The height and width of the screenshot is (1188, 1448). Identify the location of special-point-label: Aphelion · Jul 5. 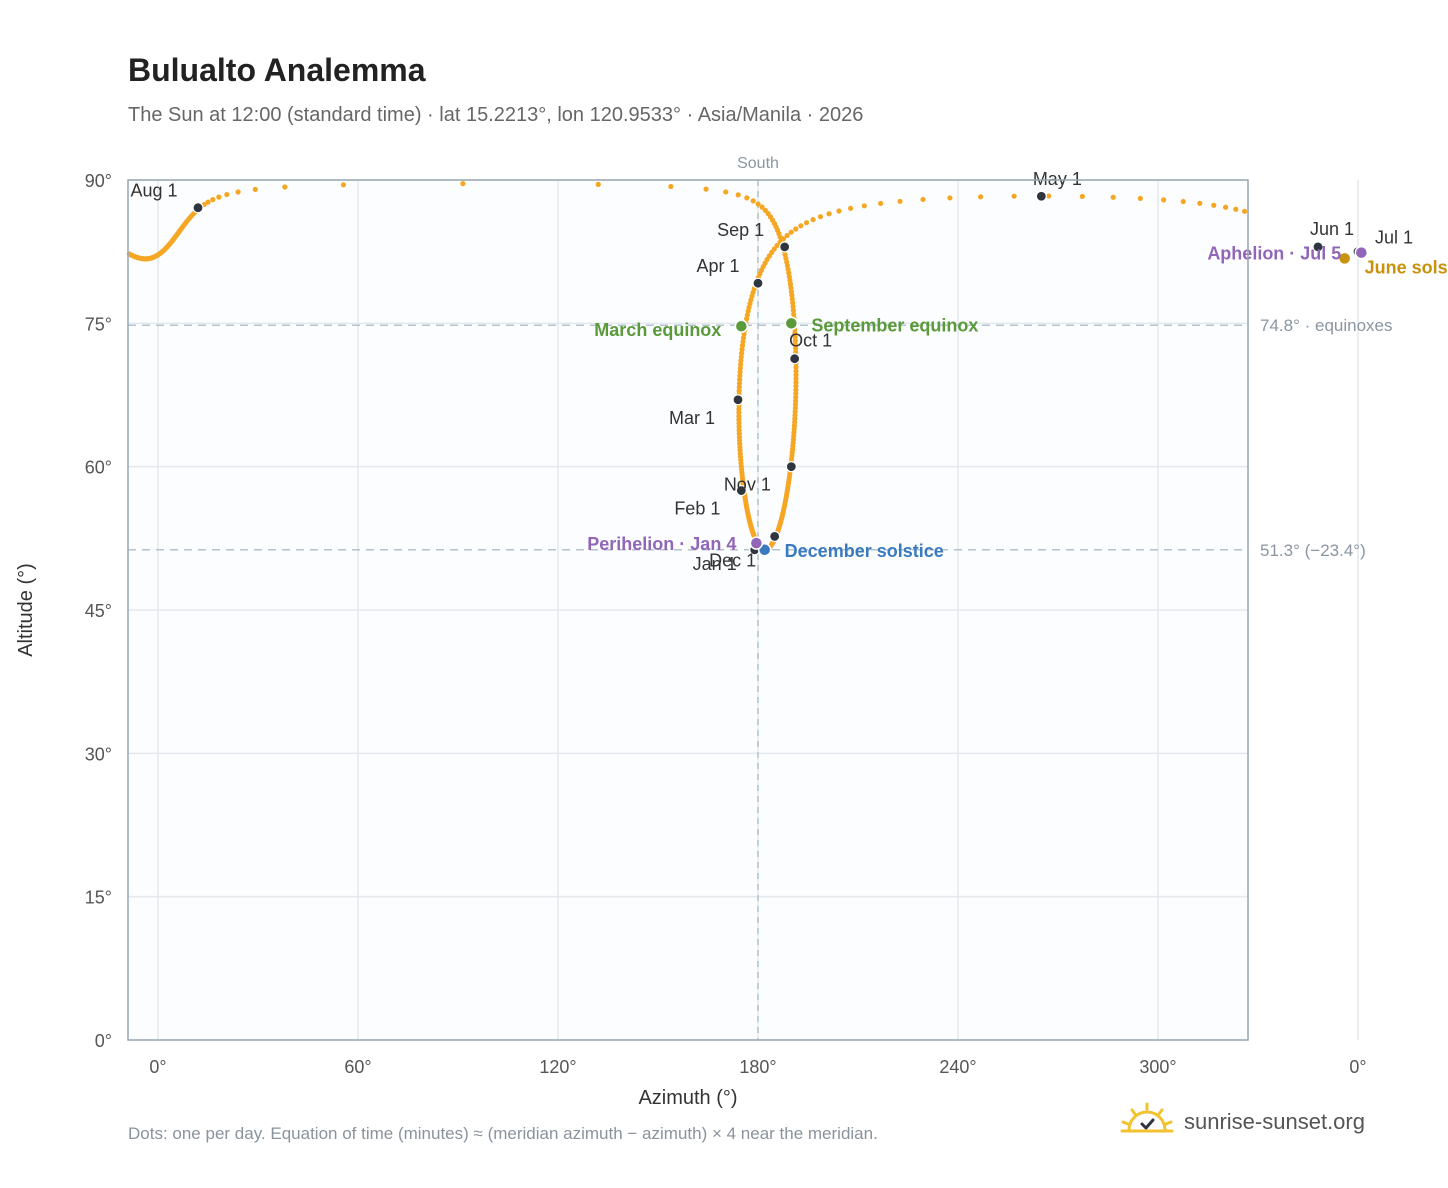
(1274, 254).